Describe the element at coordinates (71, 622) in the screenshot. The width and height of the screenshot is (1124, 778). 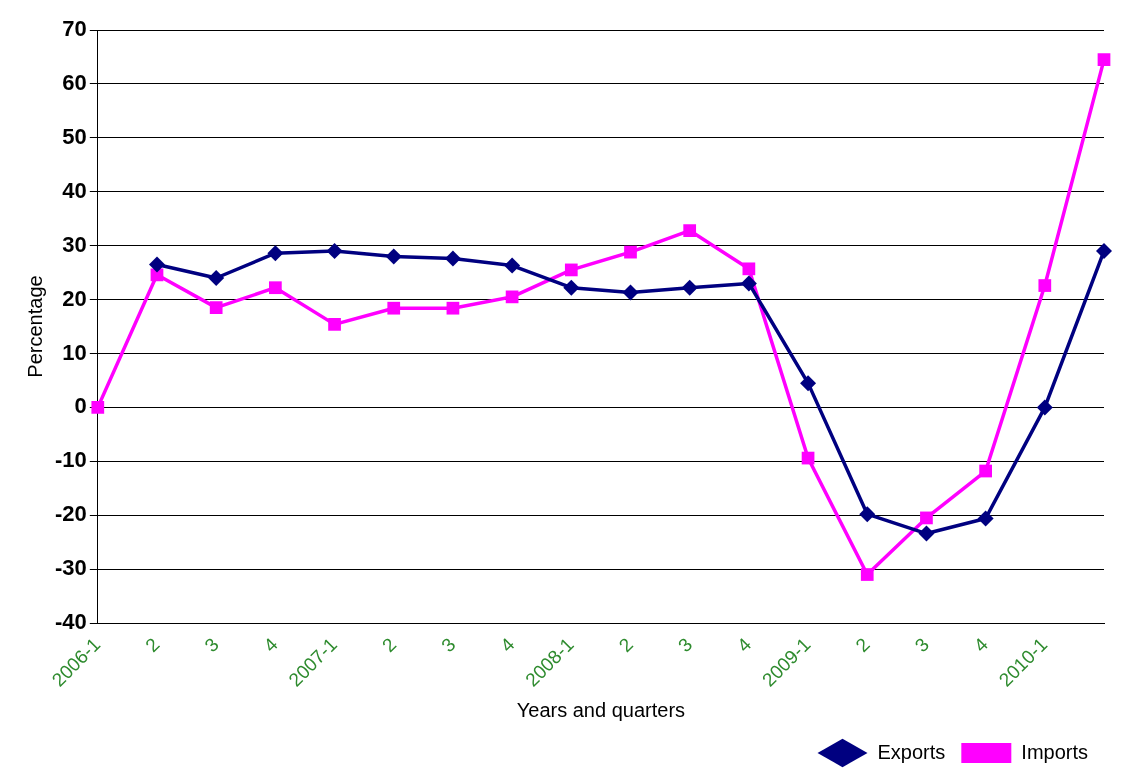
I see `y-tick-label: -40` at that location.